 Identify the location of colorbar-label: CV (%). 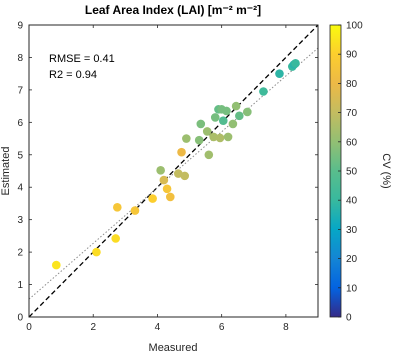
(386, 170).